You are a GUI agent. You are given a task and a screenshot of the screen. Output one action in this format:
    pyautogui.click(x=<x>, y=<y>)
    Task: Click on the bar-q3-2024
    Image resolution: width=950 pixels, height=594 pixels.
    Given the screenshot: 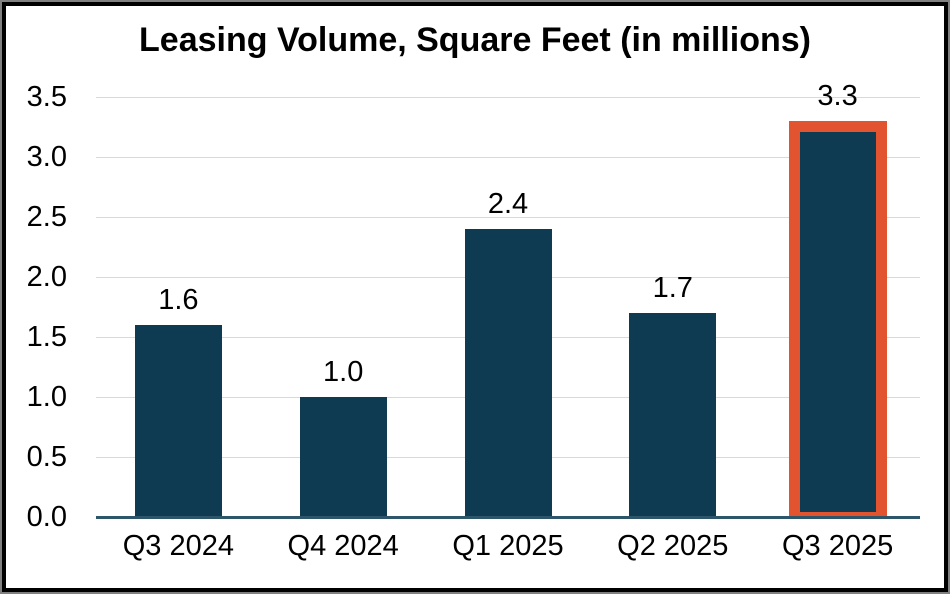 What is the action you would take?
    pyautogui.click(x=178, y=421)
    